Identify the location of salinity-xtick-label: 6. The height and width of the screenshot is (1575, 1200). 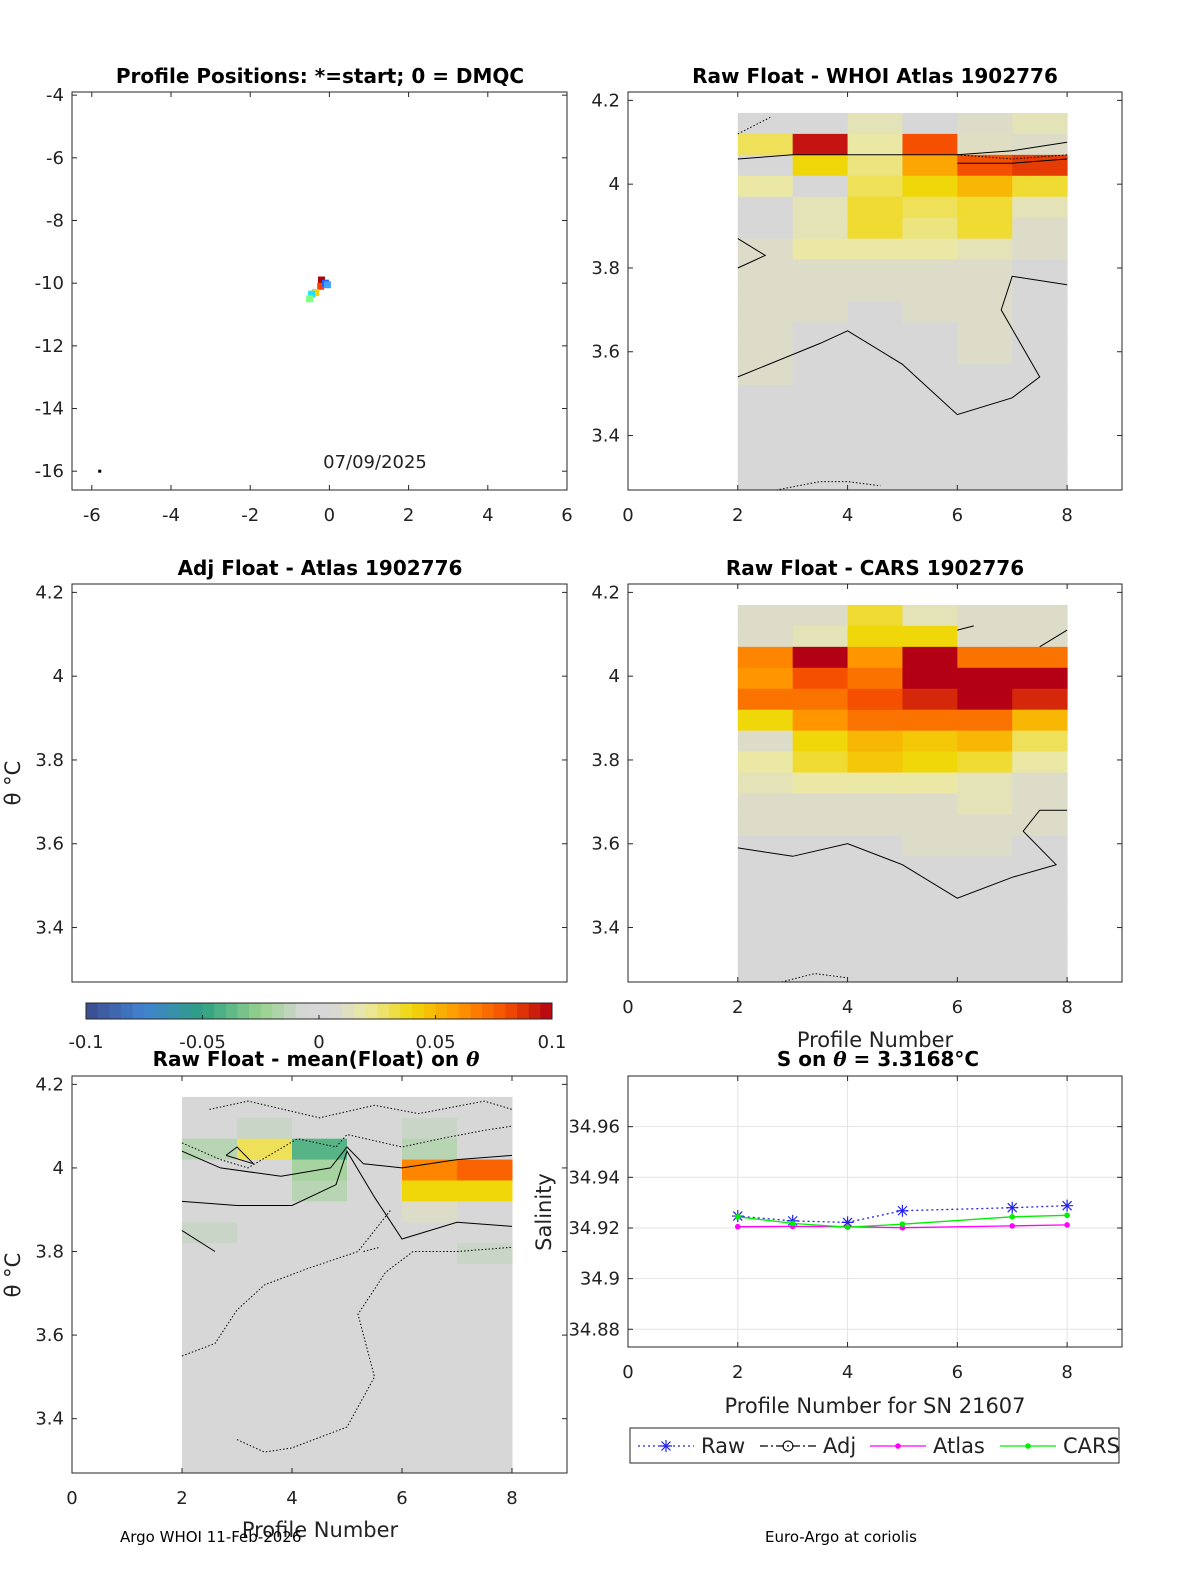
(957, 1372).